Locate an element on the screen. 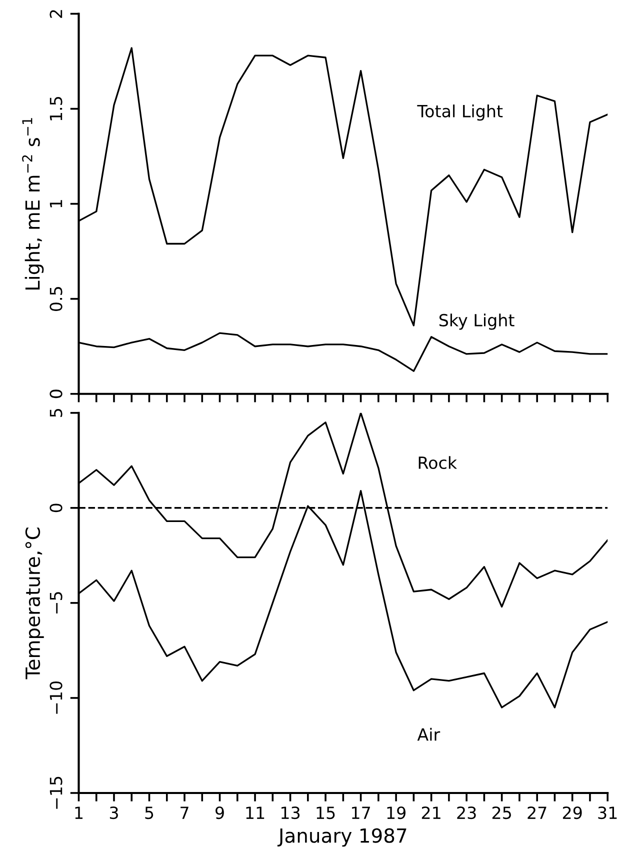 Image resolution: width=620 pixels, height=861 pixels. x-tick-label: 23 is located at coordinates (466, 813).